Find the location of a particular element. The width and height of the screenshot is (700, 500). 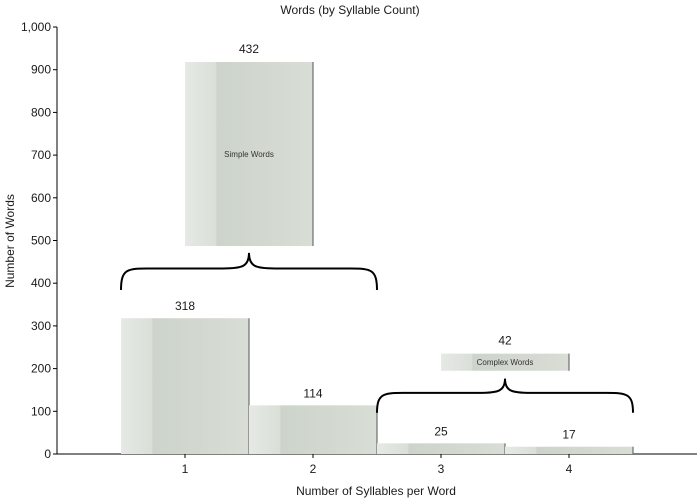

group-name-label: Simple Words is located at coordinates (249, 154).